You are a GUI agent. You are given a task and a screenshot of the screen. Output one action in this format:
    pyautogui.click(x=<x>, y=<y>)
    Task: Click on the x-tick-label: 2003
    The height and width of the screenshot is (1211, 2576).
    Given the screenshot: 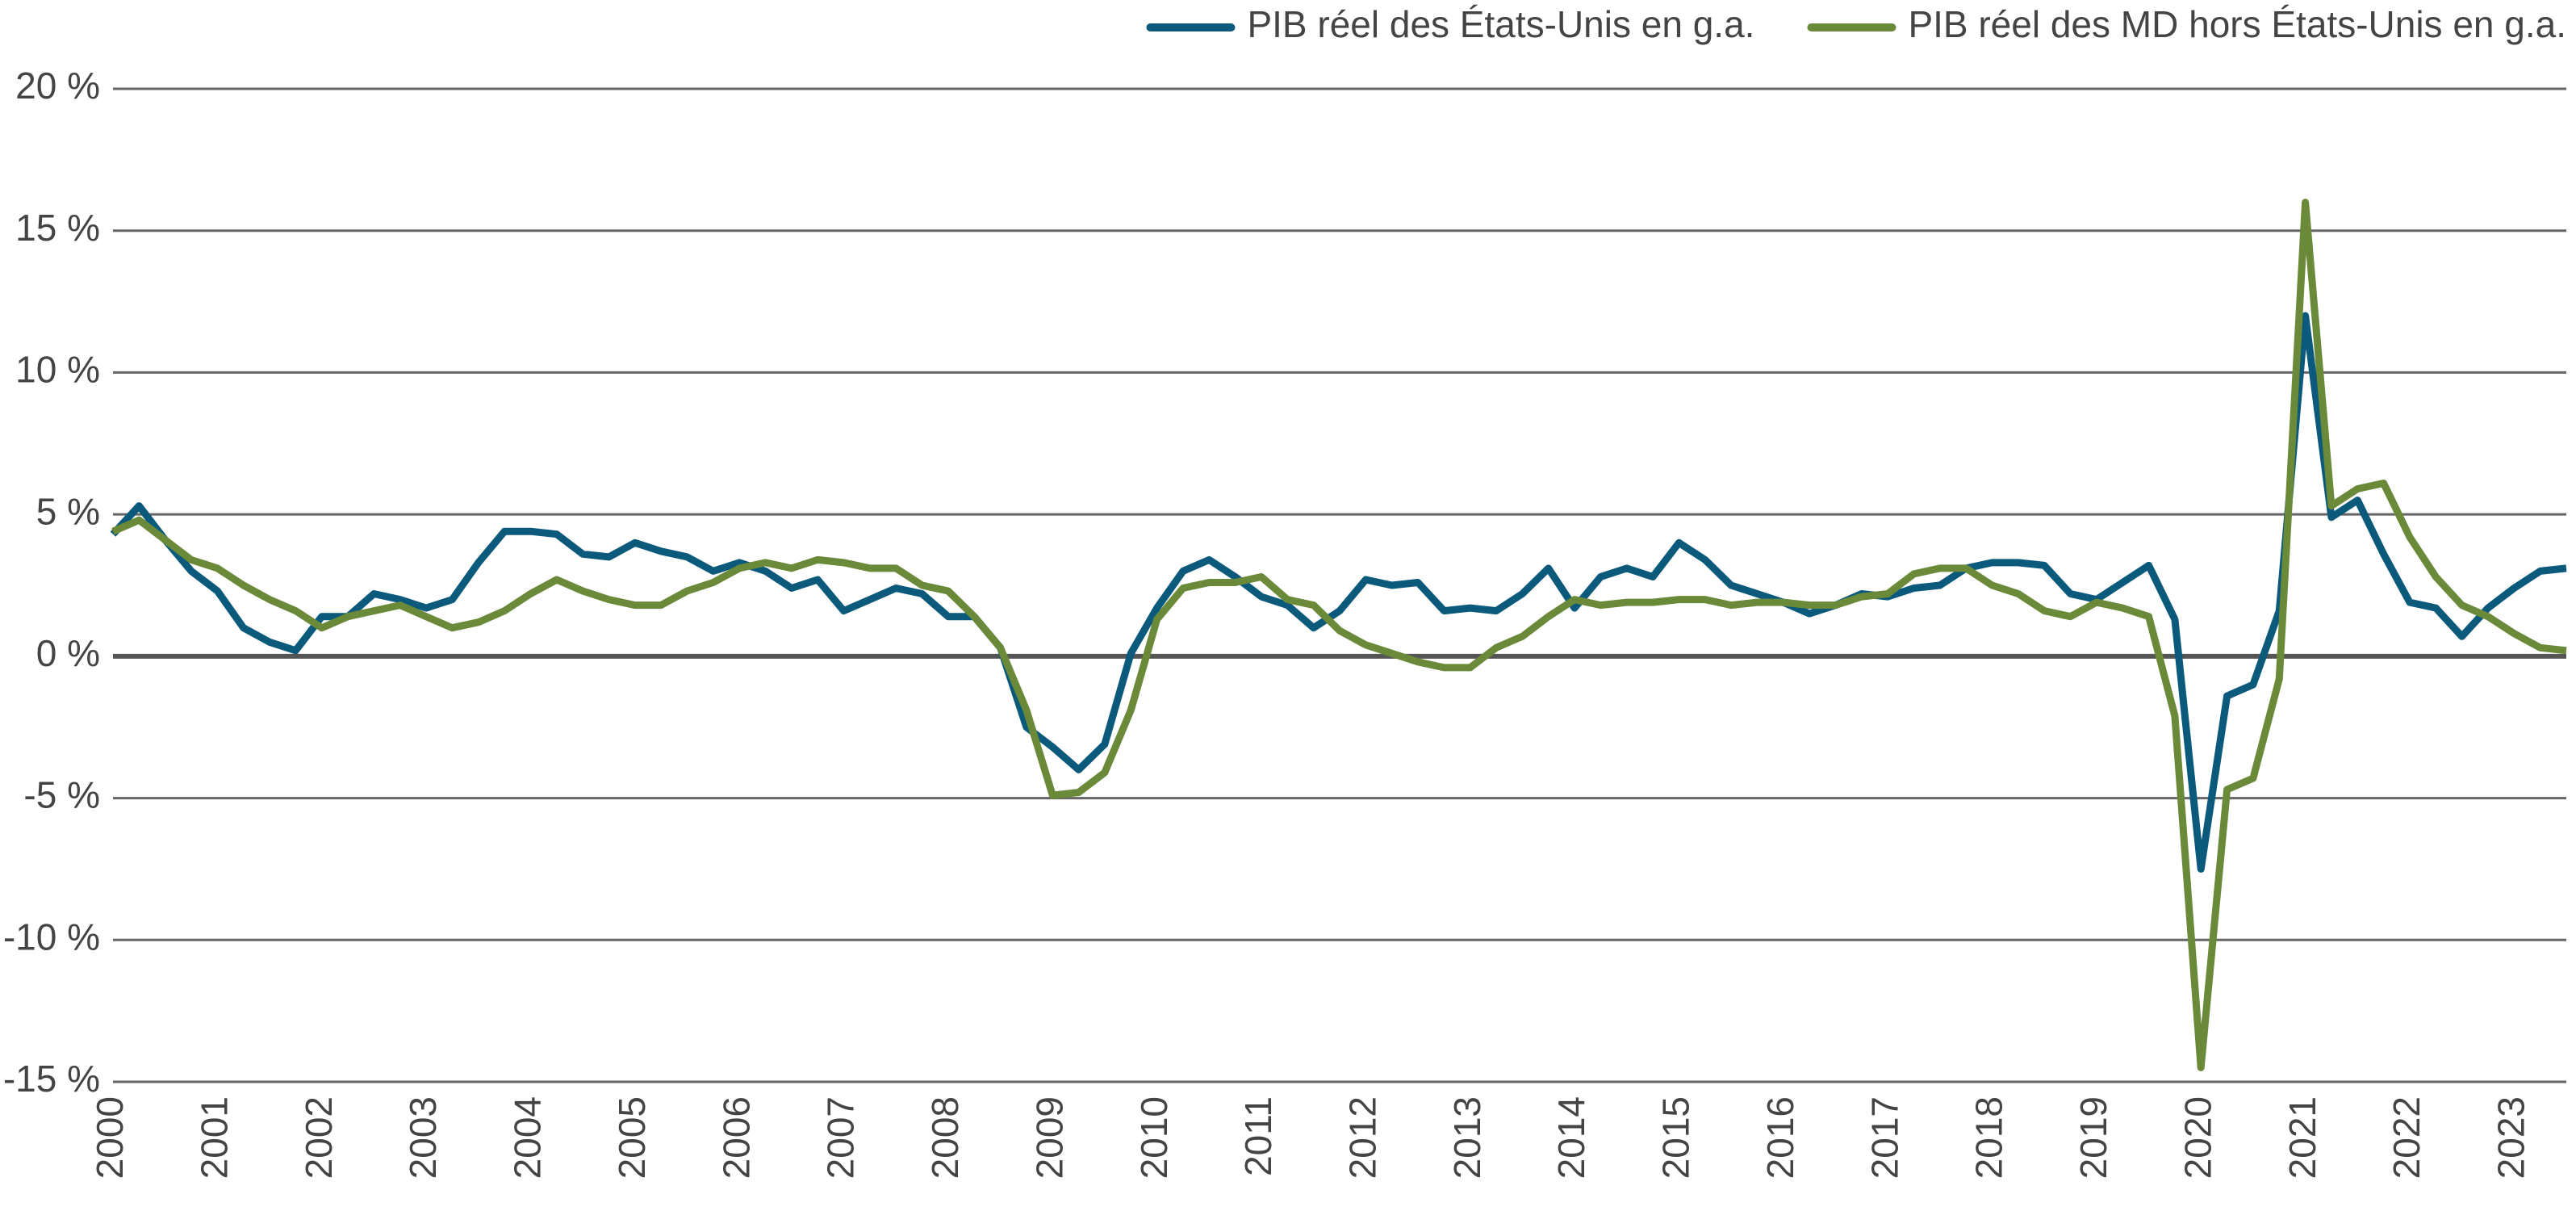 What is the action you would take?
    pyautogui.click(x=423, y=1137)
    